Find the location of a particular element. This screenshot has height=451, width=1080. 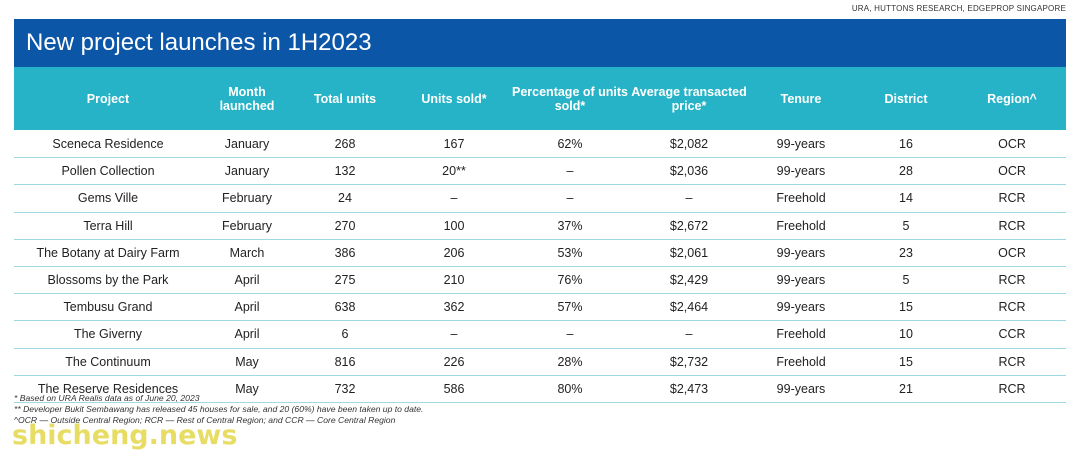

header-month-launched: Month launched is located at coordinates (247, 98).